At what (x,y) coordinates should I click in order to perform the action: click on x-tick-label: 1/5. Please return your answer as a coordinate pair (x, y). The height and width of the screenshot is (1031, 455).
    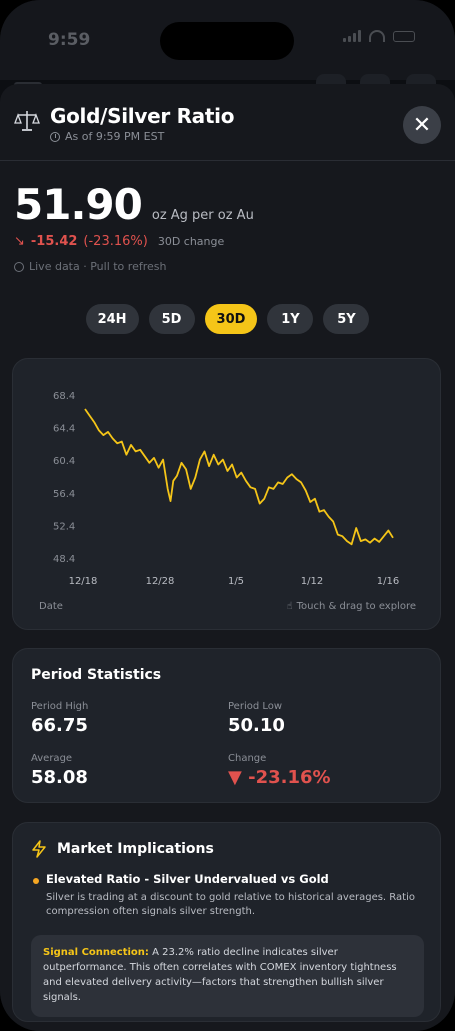
    Looking at the image, I should click on (236, 581).